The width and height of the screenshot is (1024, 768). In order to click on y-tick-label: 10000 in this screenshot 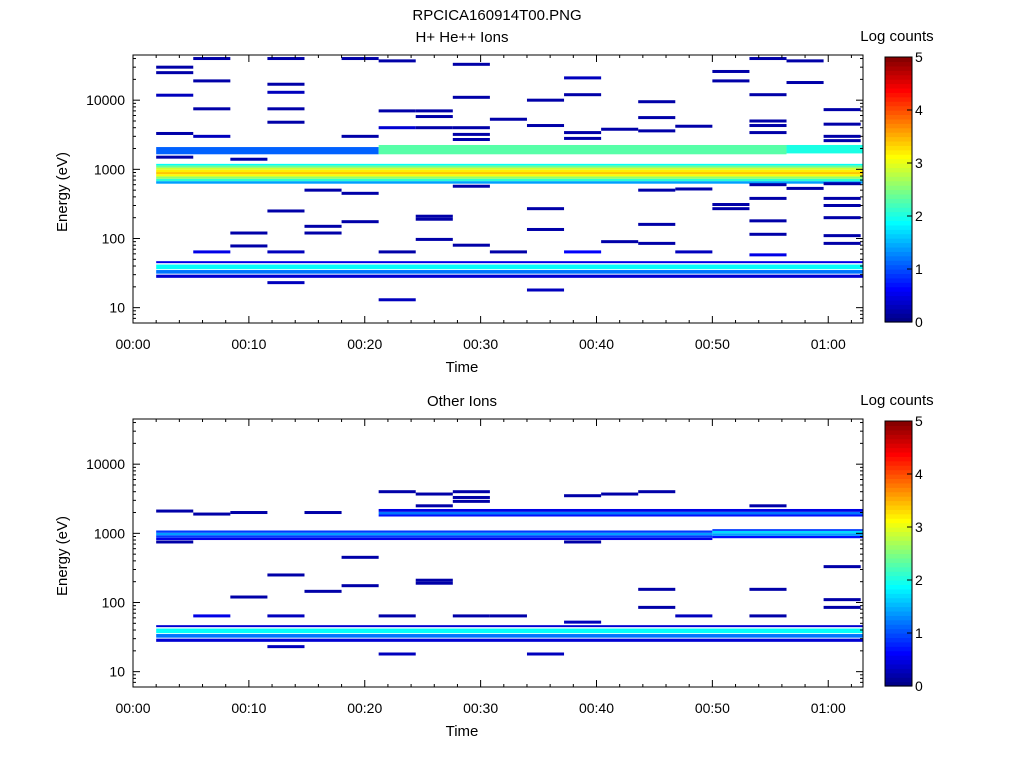, I will do `click(105, 100)`.